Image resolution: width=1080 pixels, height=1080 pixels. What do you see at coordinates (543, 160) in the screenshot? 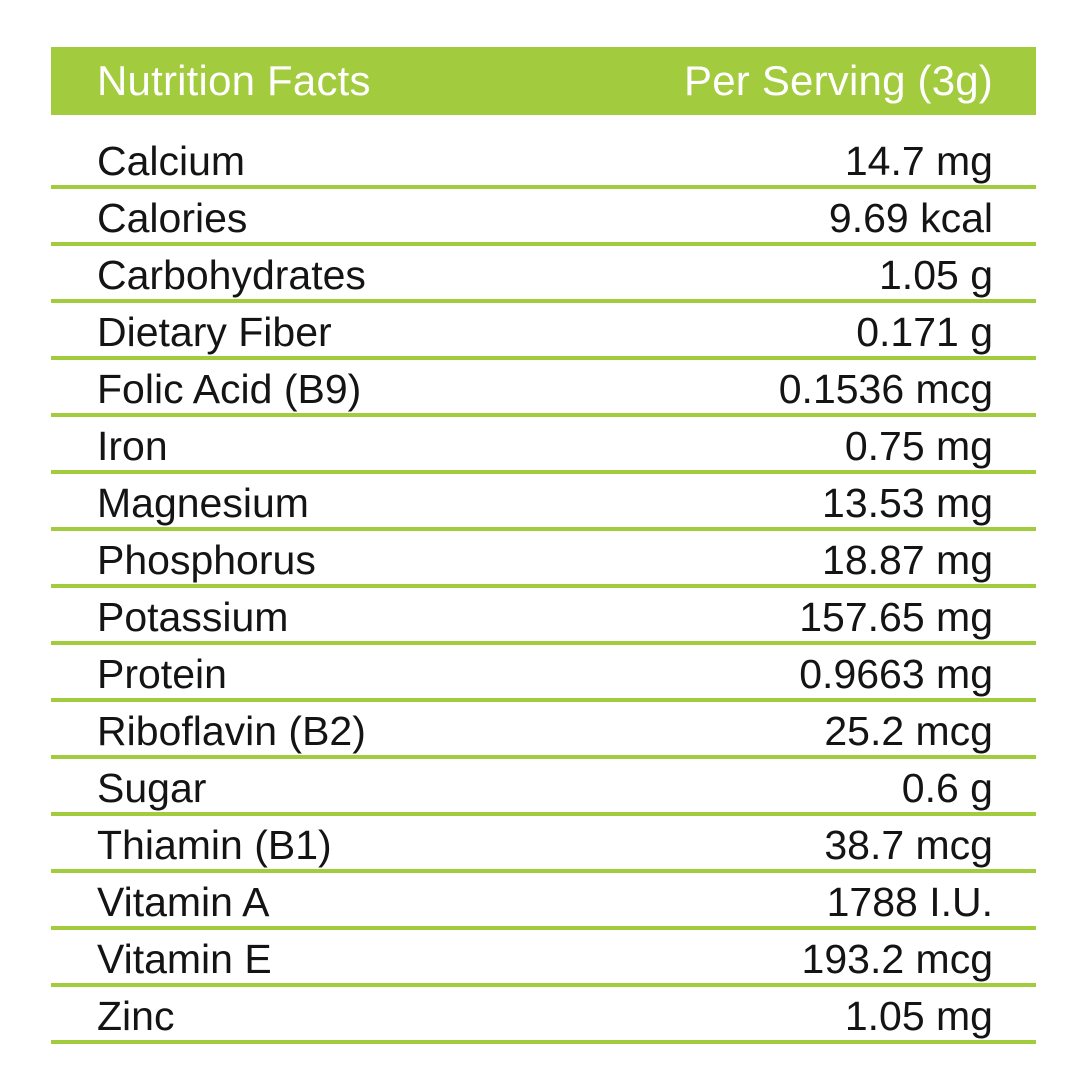
I see `table-row: Calcium 14.7 mg` at bounding box center [543, 160].